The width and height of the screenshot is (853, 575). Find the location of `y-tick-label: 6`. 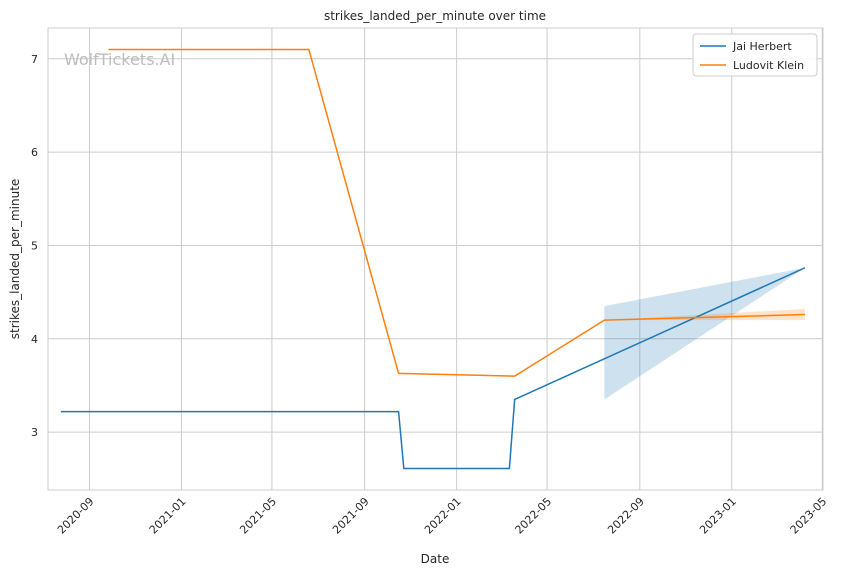

y-tick-label: 6 is located at coordinates (34, 152).